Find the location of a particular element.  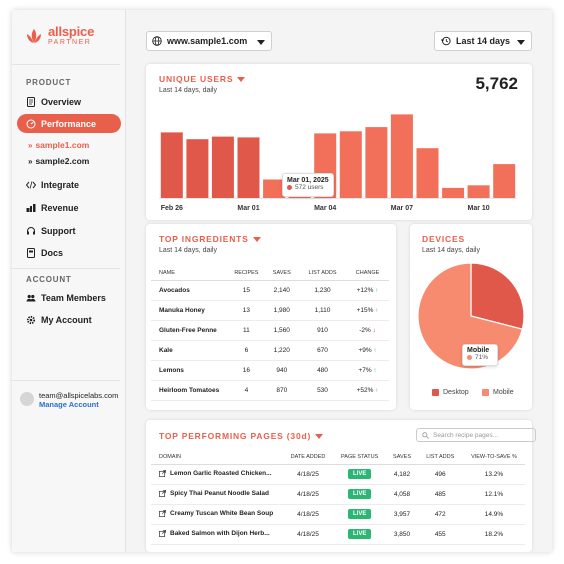

pie-slice-mobile is located at coordinates (470, 316).